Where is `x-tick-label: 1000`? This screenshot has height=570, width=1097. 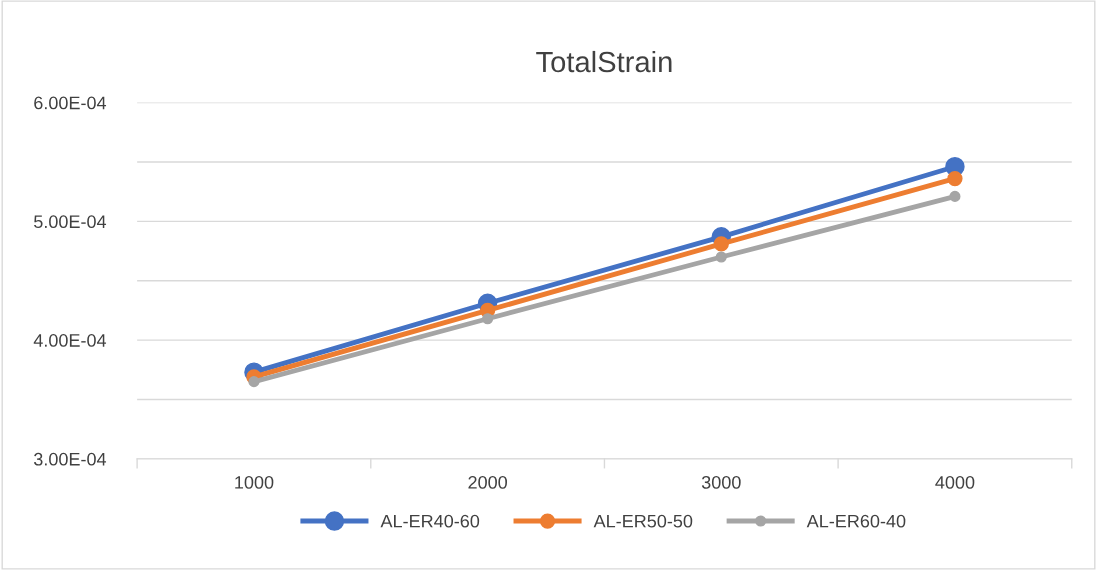
x-tick-label: 1000 is located at coordinates (254, 482).